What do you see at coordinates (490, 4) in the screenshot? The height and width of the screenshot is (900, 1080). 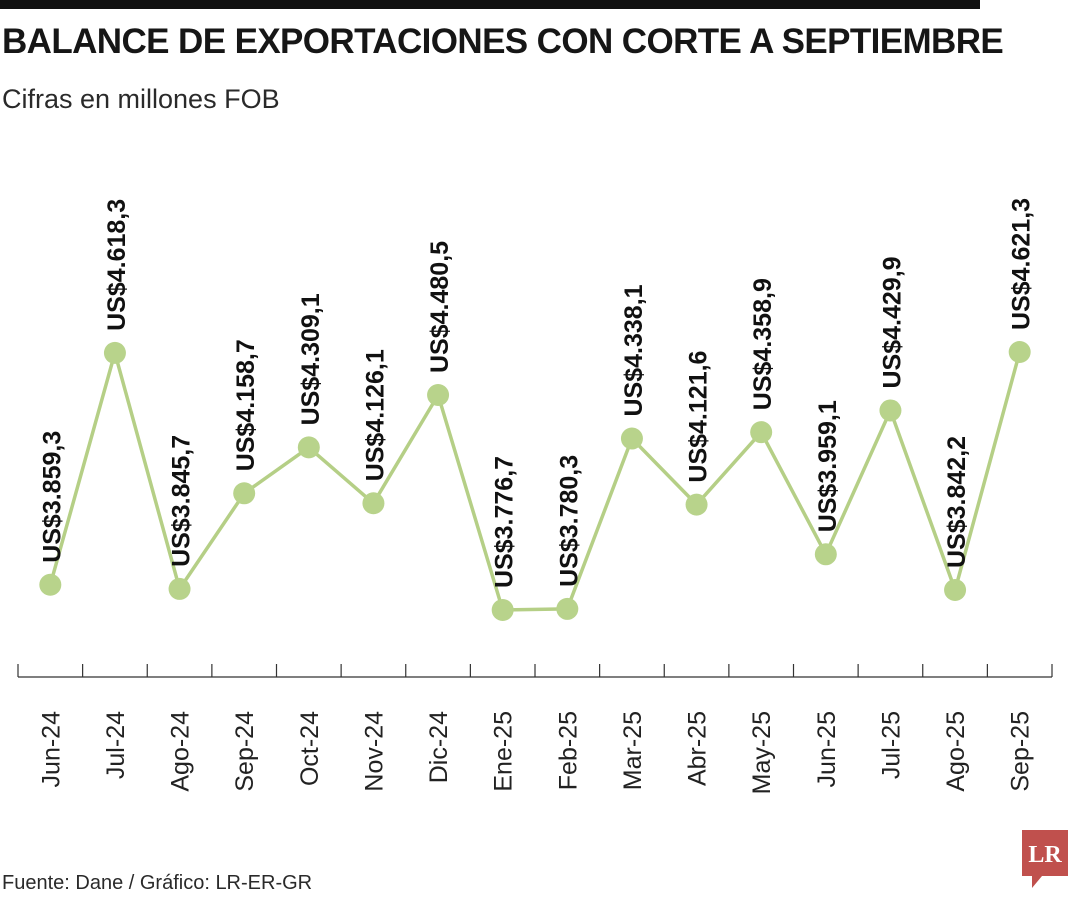 I see `top-rule` at bounding box center [490, 4].